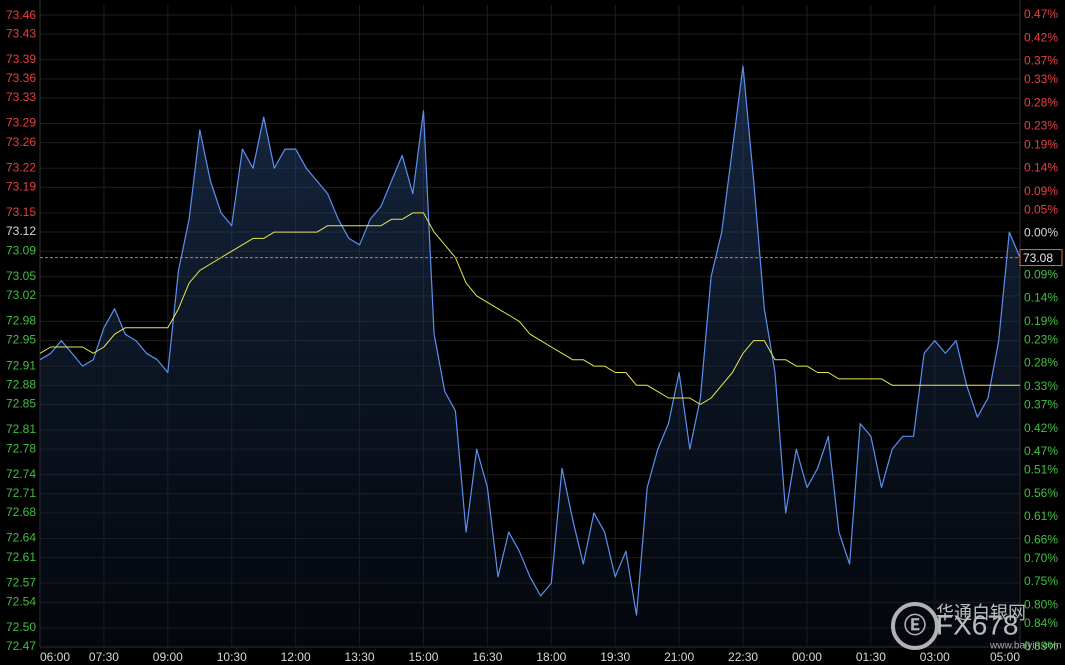 The image size is (1065, 665). I want to click on x-tick-label: 16:30, so click(487, 657).